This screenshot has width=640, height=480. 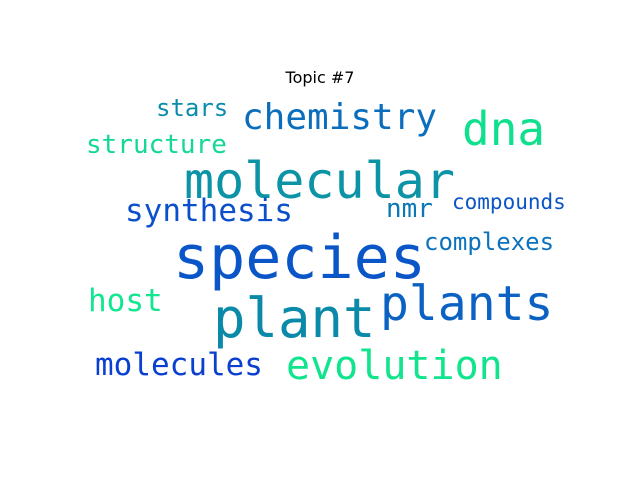 What do you see at coordinates (467, 304) in the screenshot?
I see `word-plants: plants` at bounding box center [467, 304].